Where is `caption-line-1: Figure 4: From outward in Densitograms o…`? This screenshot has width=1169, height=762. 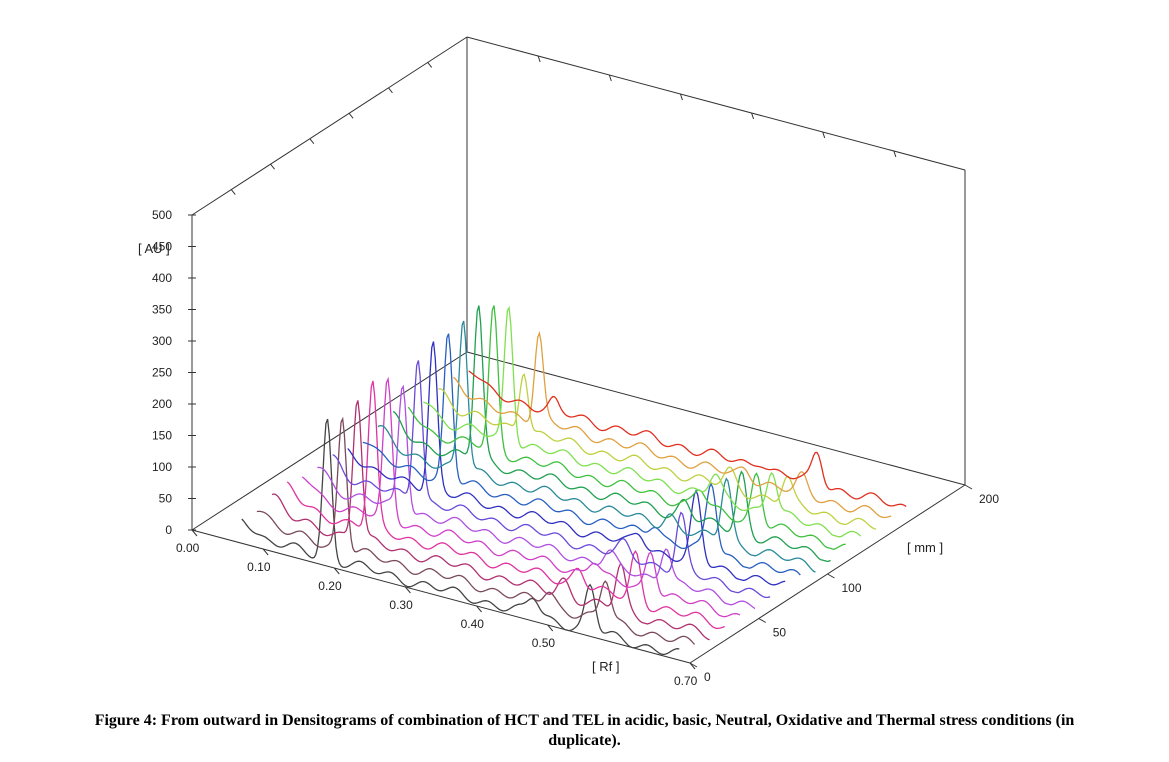 caption-line-1: Figure 4: From outward in Densitograms o… is located at coordinates (584, 720).